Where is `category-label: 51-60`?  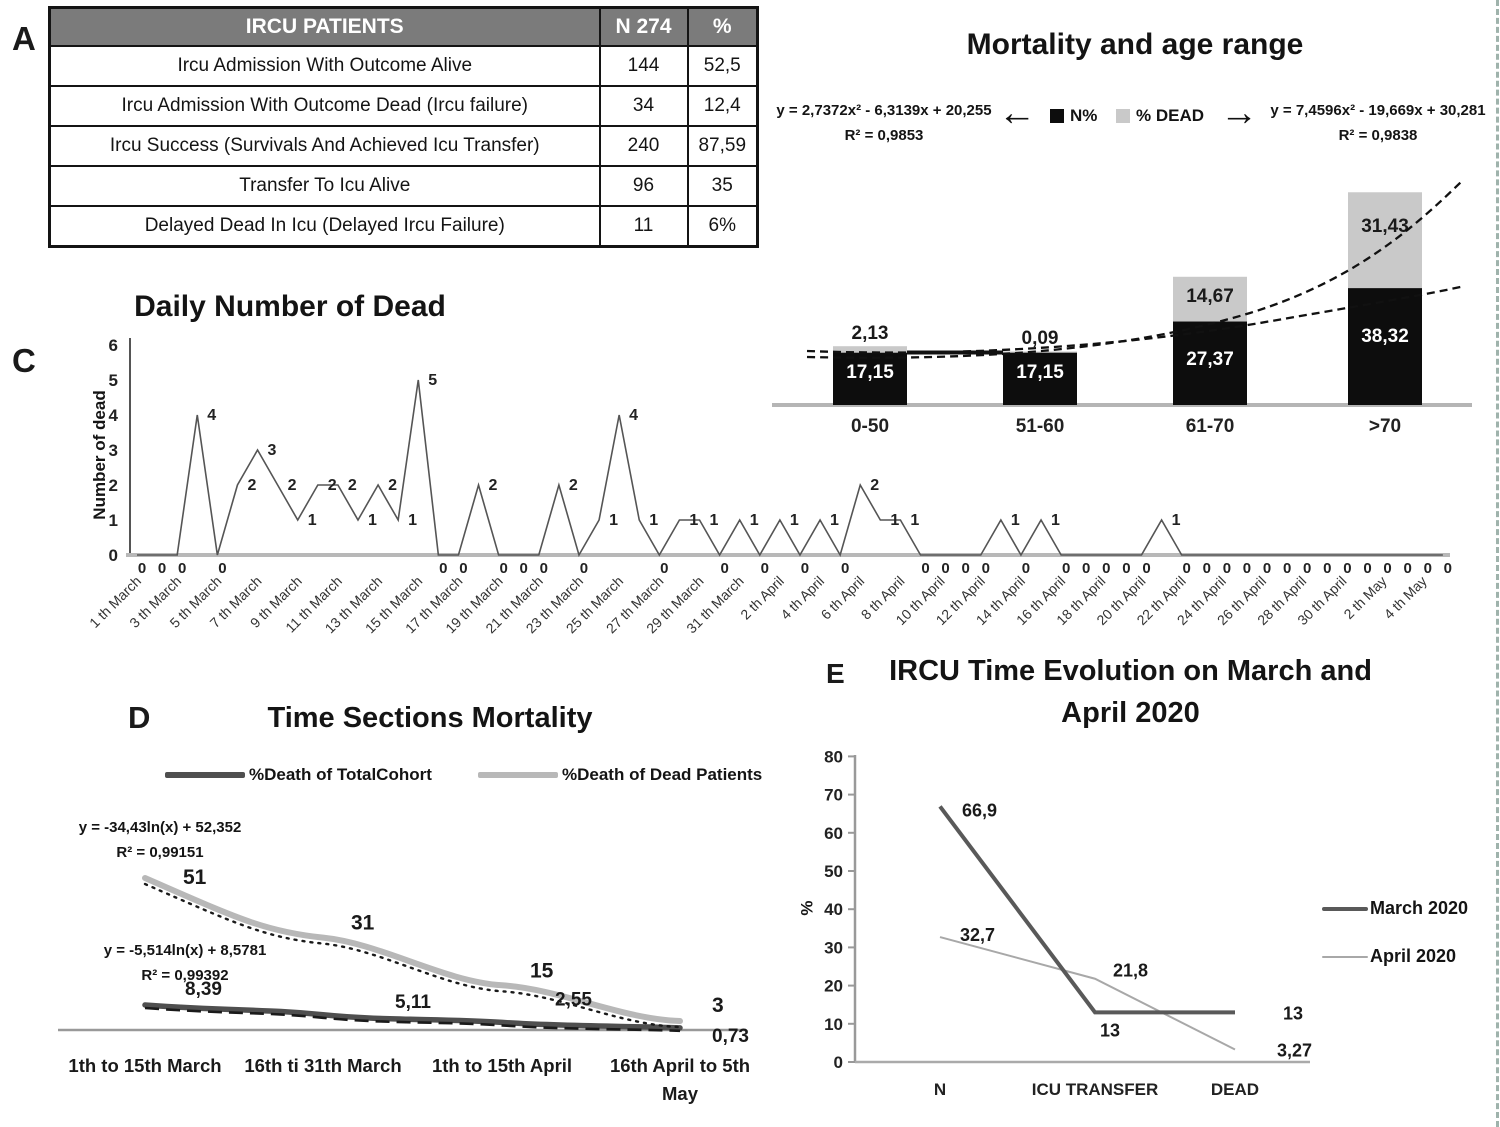
category-label: 51-60 is located at coordinates (1040, 426).